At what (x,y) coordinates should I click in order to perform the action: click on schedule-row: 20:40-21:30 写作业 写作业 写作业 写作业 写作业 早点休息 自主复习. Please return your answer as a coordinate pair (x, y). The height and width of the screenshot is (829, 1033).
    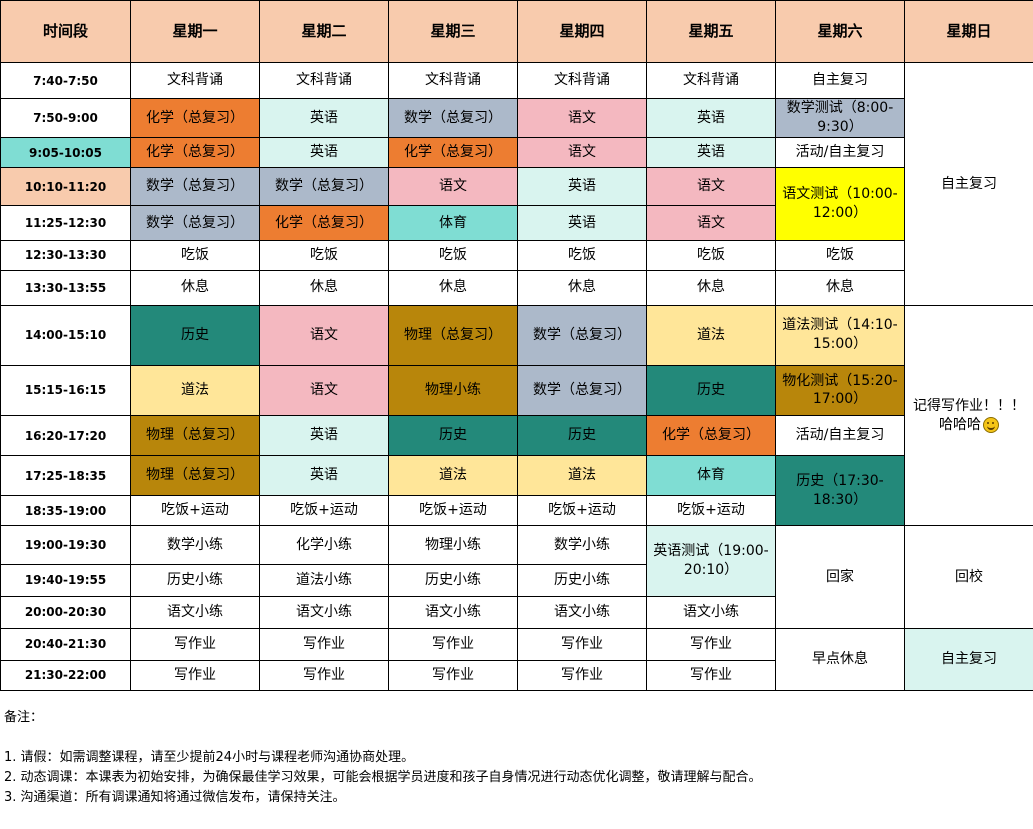
    Looking at the image, I should click on (516, 659).